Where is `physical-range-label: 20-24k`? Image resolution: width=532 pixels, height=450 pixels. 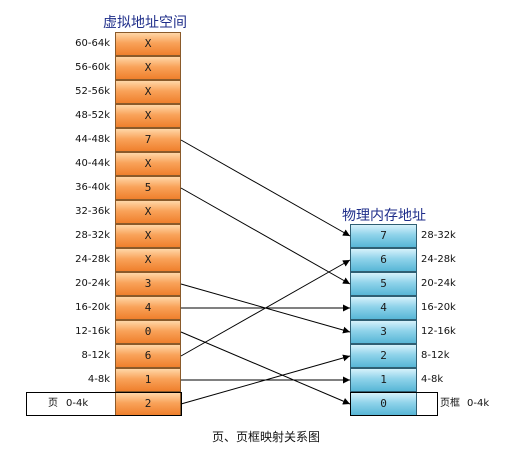 physical-range-label: 20-24k is located at coordinates (438, 283).